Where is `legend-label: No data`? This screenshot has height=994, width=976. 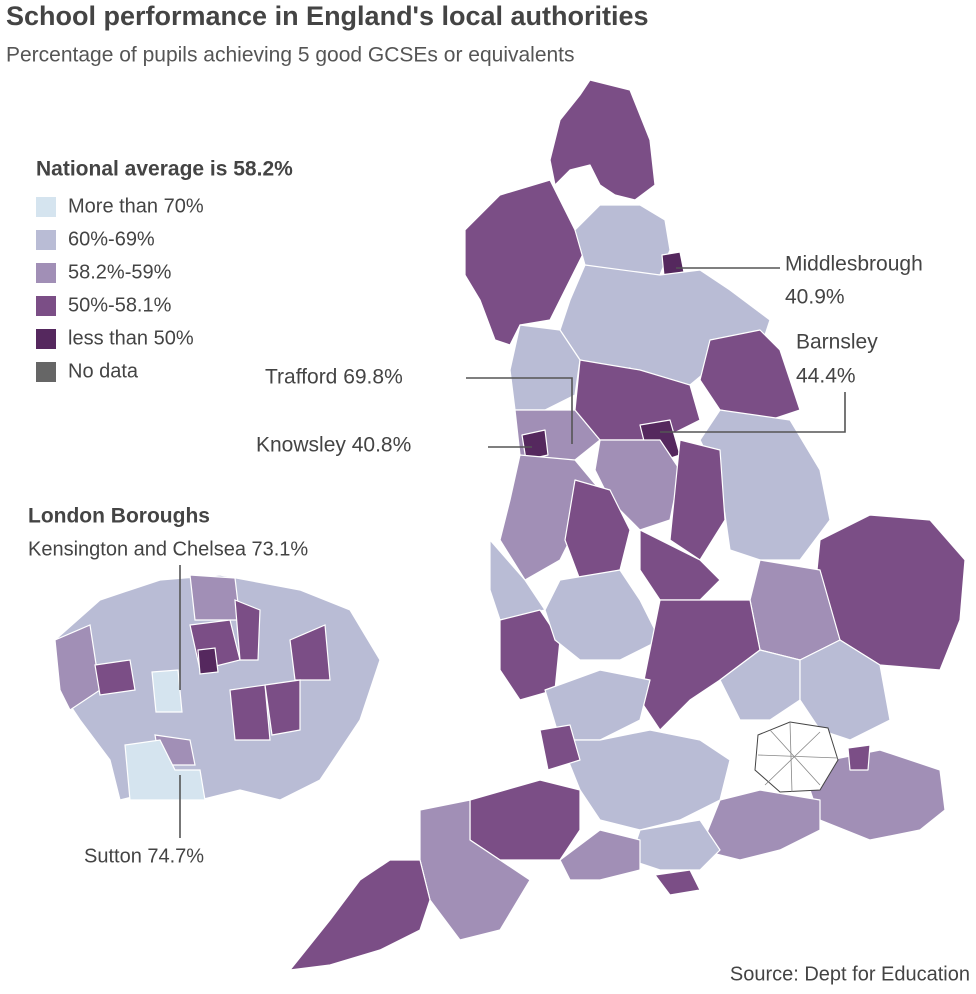
legend-label: No data is located at coordinates (103, 371).